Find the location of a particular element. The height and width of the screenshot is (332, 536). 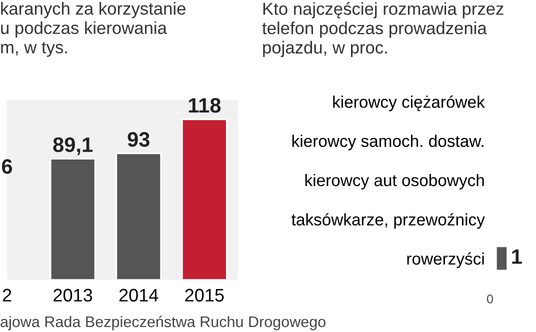

y-tick-label: kierowcy ciężarówek is located at coordinates (409, 103).